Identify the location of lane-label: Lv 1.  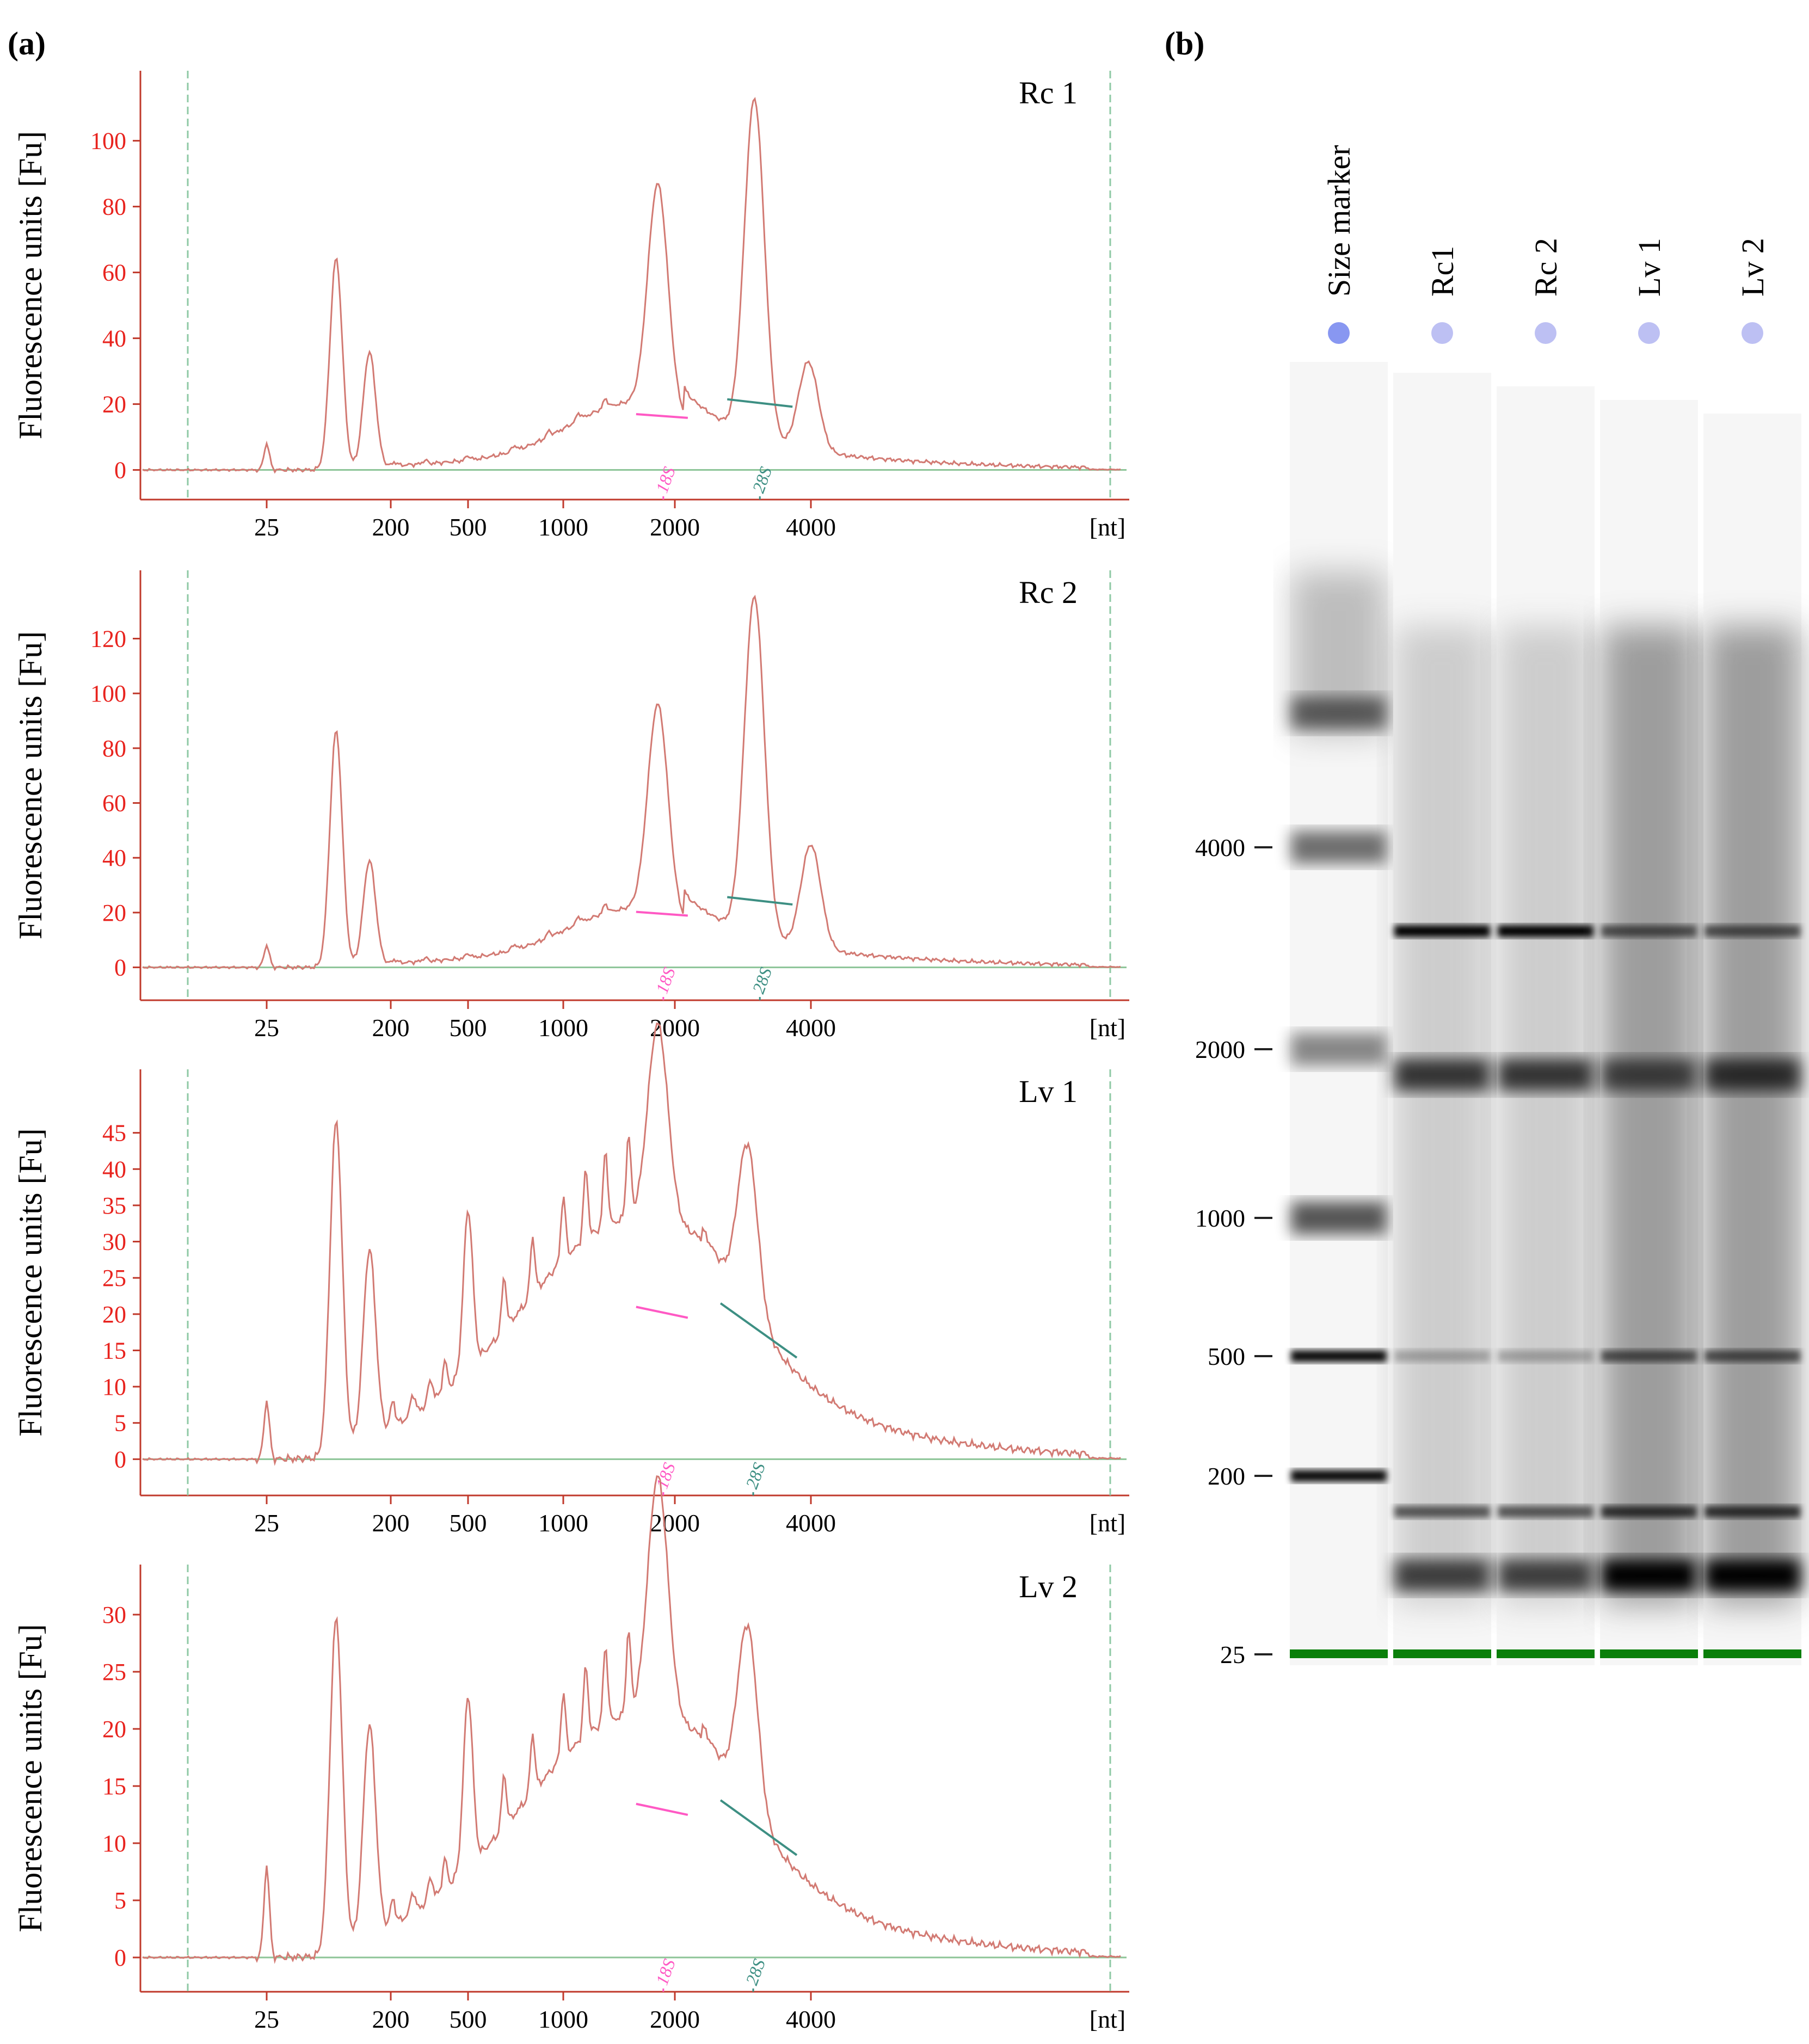
(1649, 267).